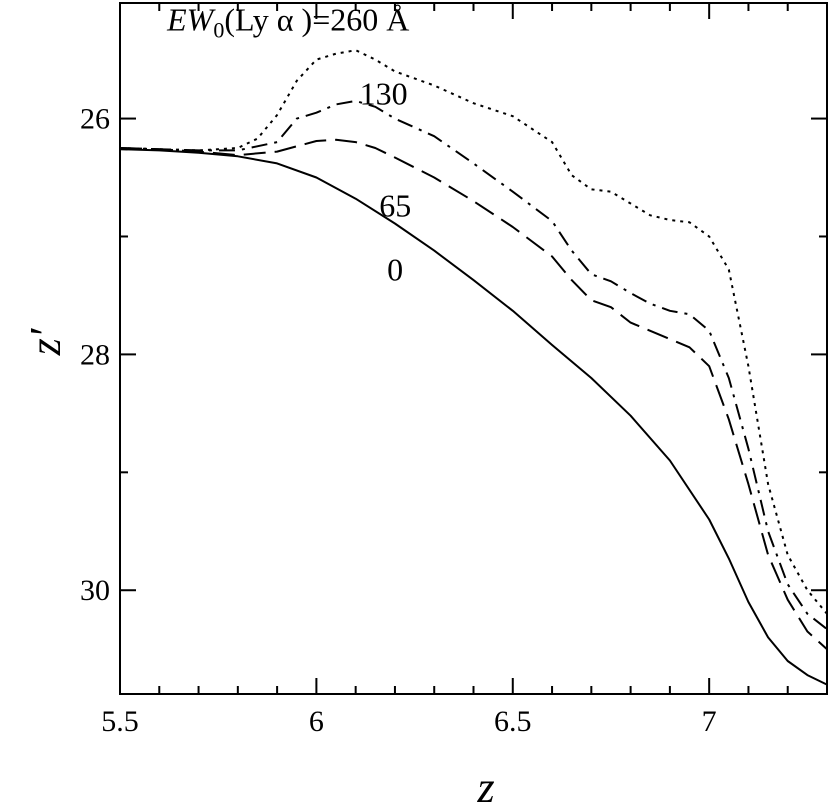  Describe the element at coordinates (384, 94) in the screenshot. I see `curve-label: 130` at that location.